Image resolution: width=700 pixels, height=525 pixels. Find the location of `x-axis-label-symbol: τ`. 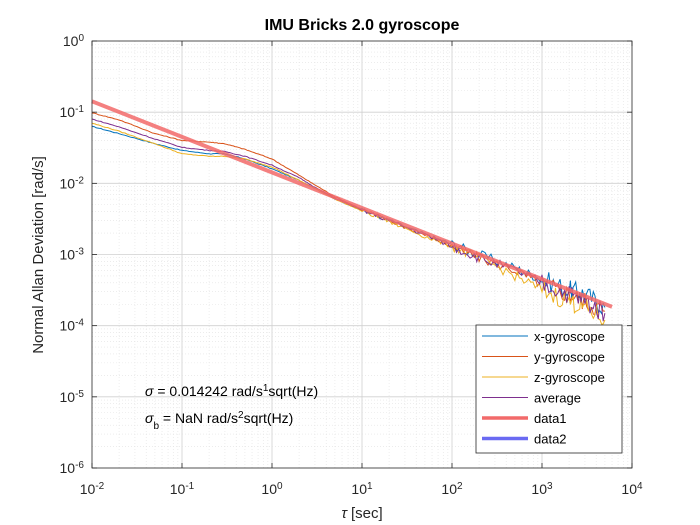

x-axis-label-symbol: τ is located at coordinates (344, 513).